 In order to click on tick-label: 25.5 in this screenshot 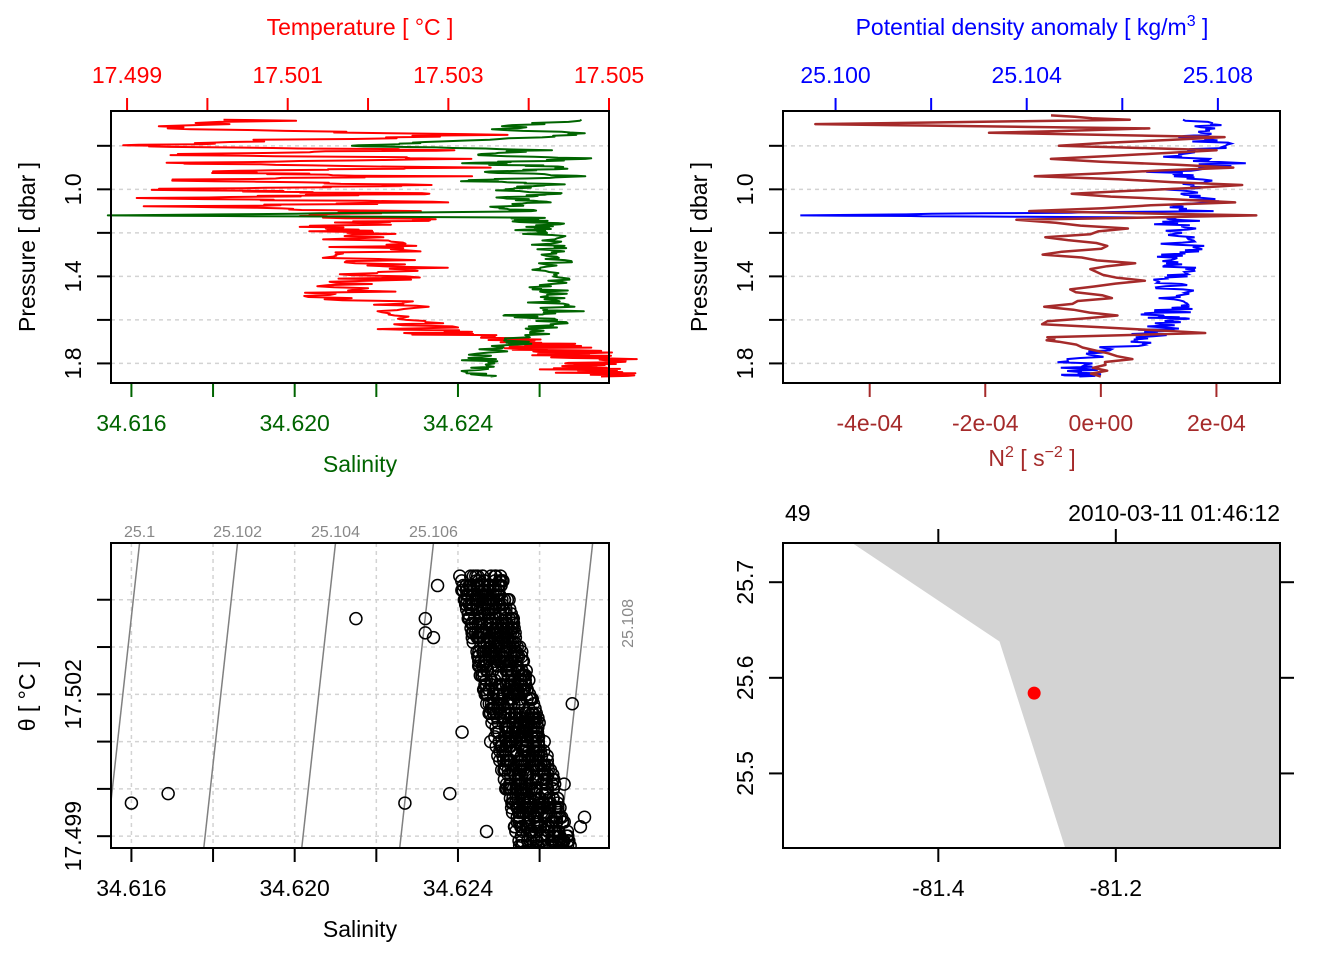, I will do `click(745, 773)`.